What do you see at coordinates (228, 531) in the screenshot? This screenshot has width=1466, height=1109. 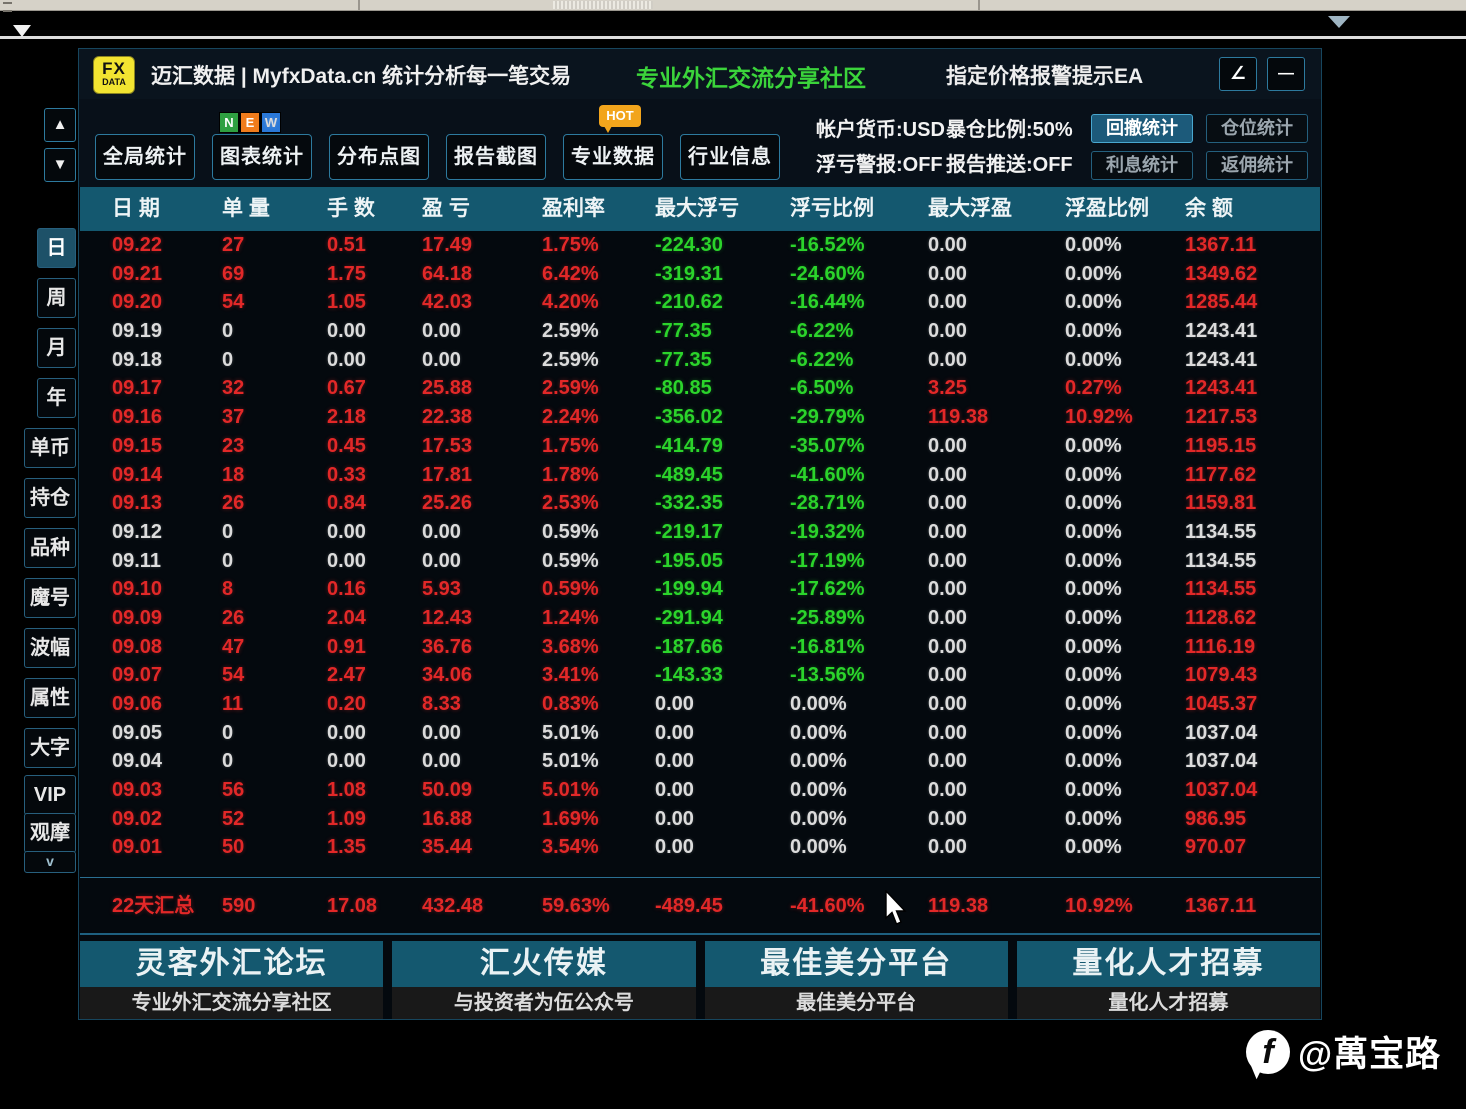 I see `cell-orders: 0` at bounding box center [228, 531].